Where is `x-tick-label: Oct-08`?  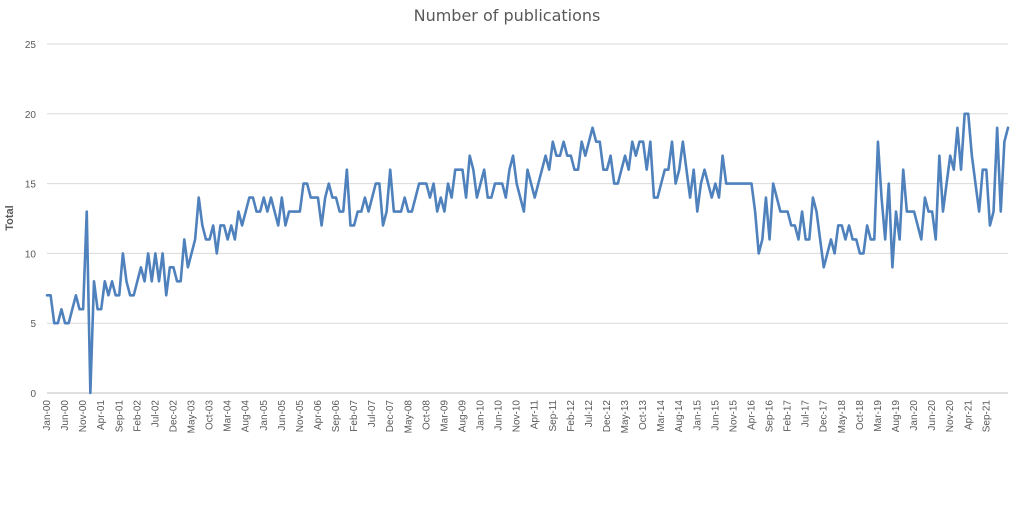 x-tick-label: Oct-08 is located at coordinates (426, 415).